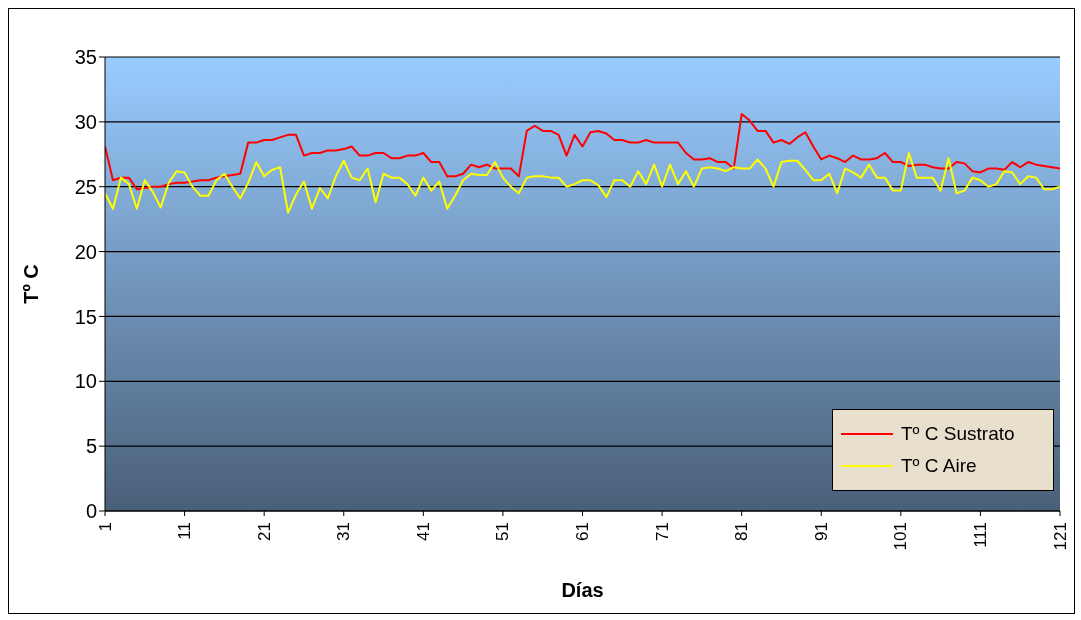  Describe the element at coordinates (185, 531) in the screenshot. I see `x-tick-label: 11` at that location.